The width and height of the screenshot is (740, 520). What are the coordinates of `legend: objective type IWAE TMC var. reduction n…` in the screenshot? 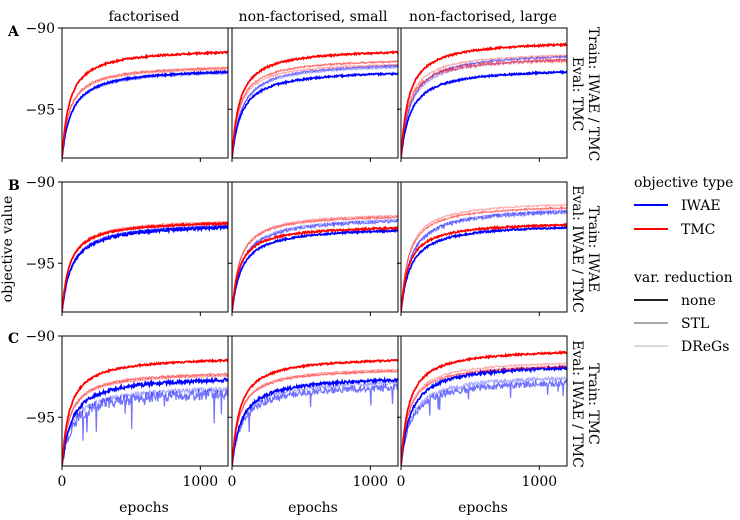 It's located at (683, 265).